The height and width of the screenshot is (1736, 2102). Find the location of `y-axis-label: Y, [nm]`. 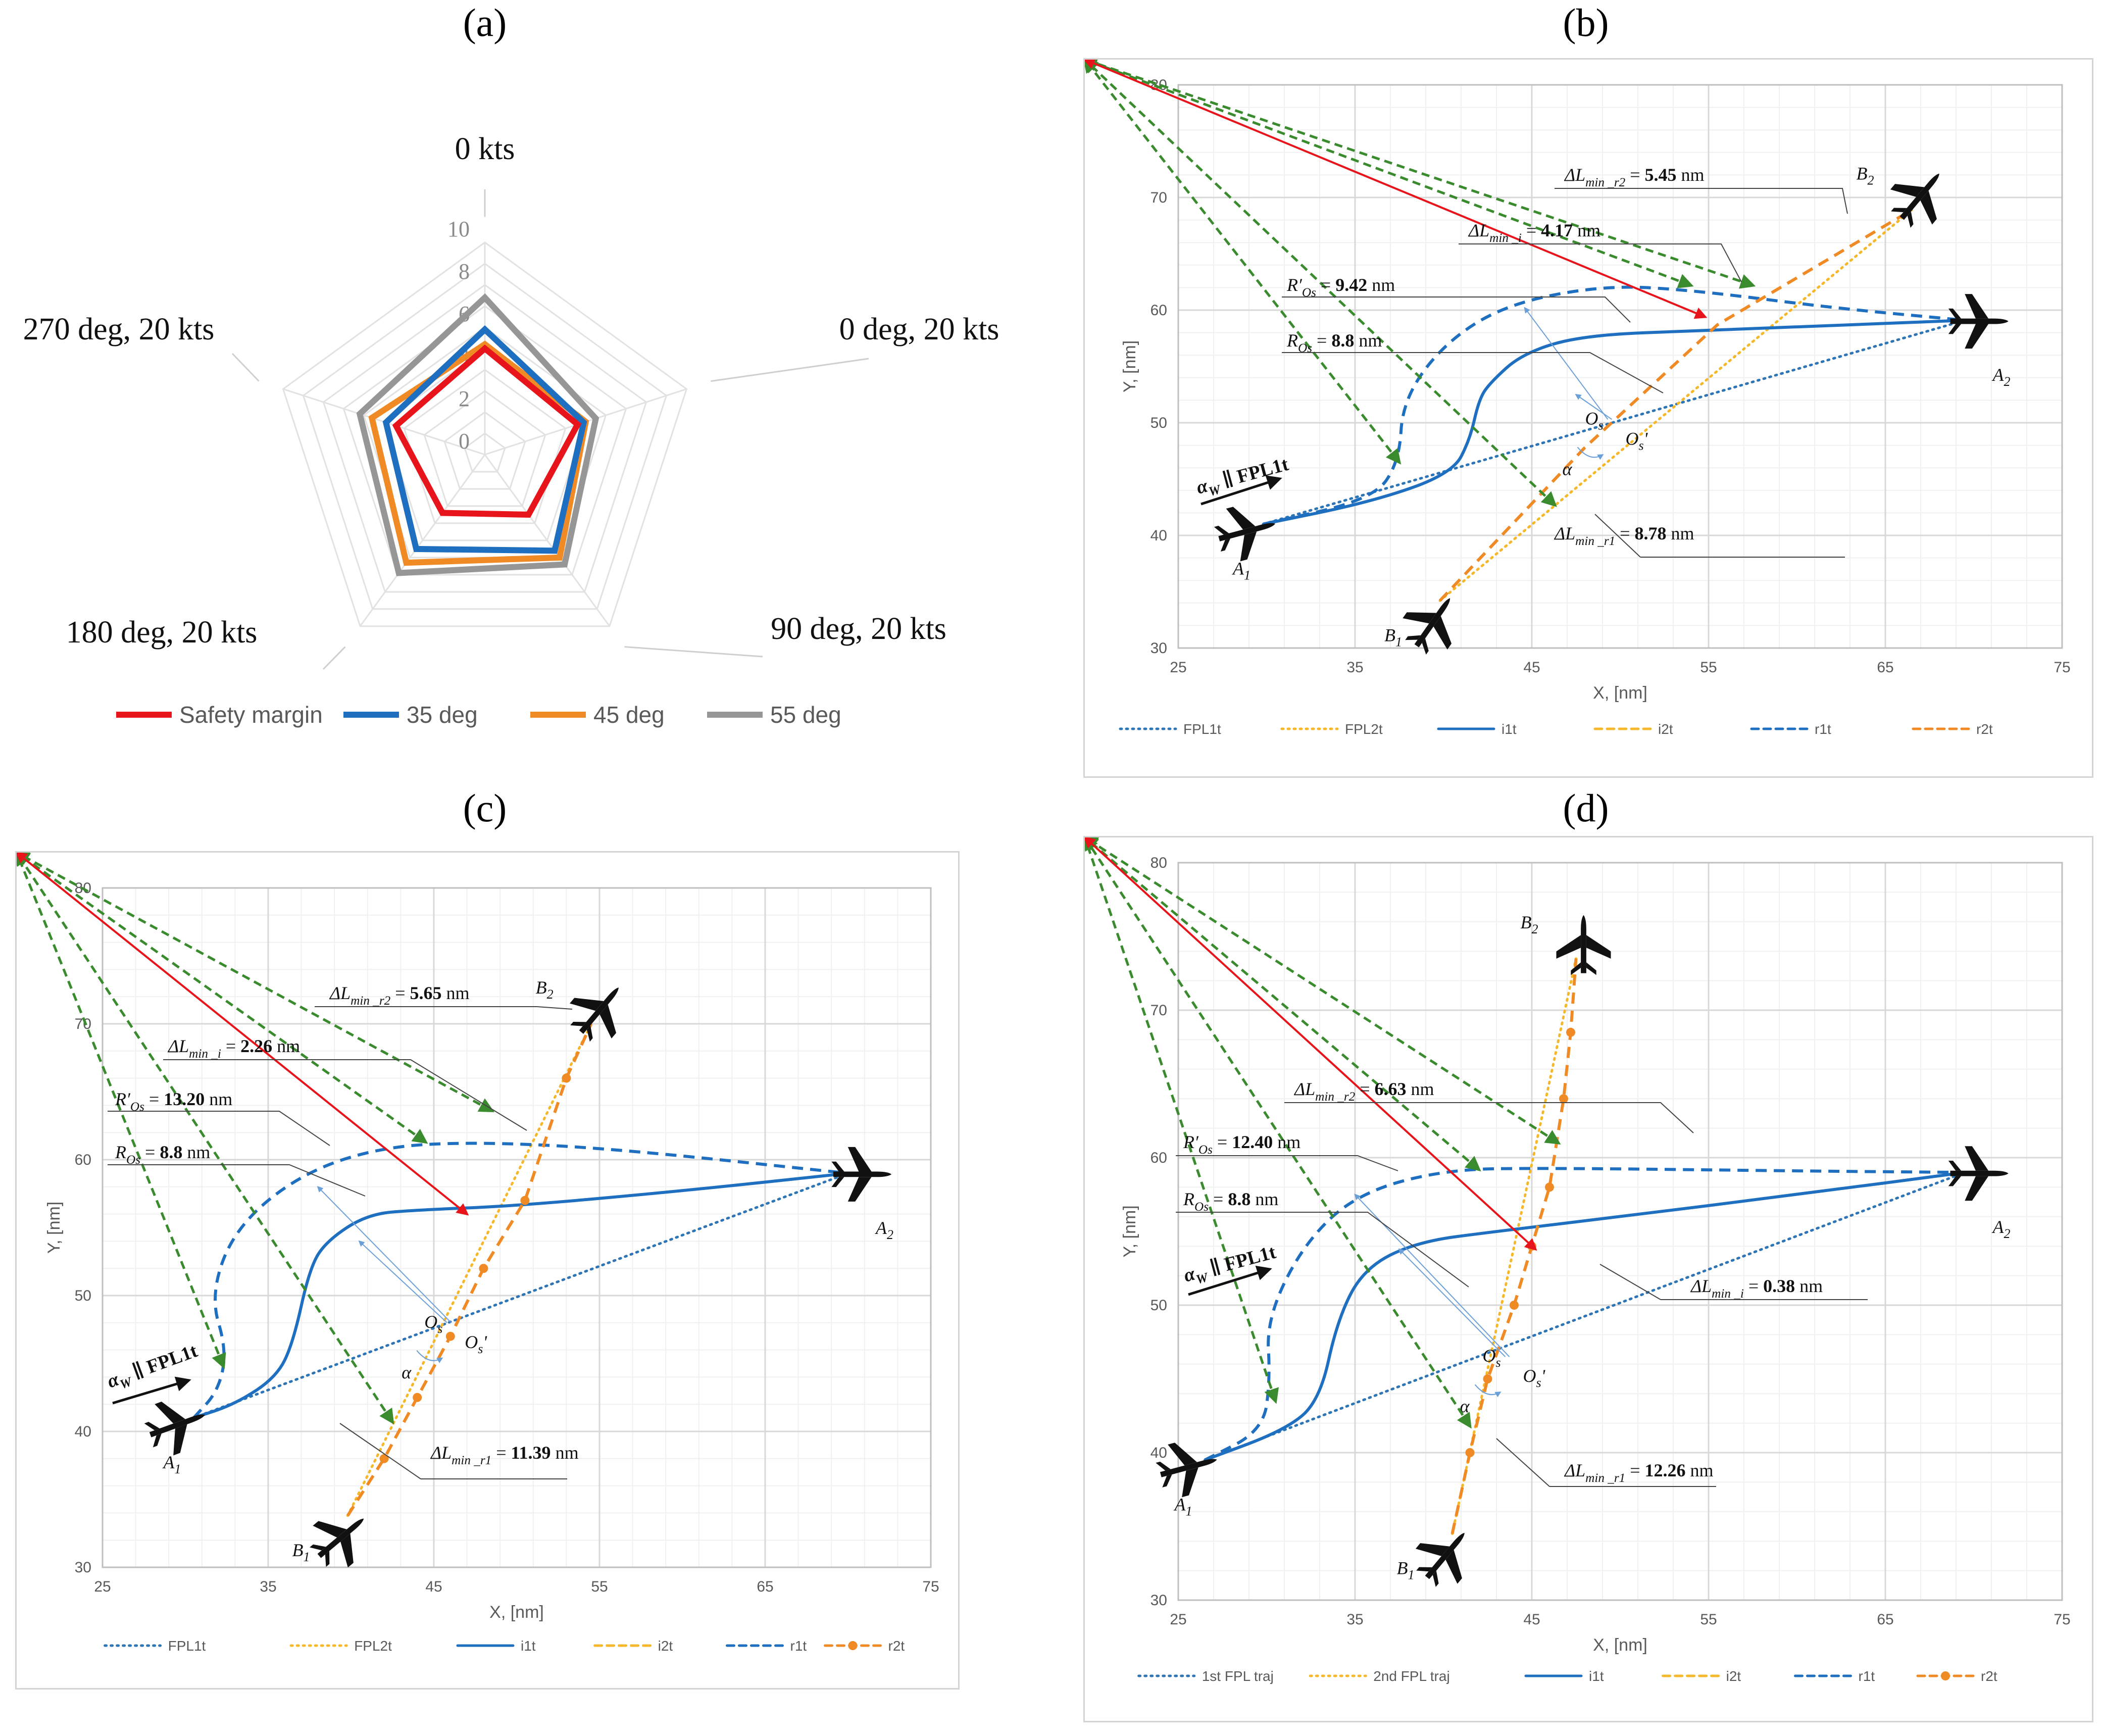

y-axis-label: Y, [nm] is located at coordinates (1129, 366).